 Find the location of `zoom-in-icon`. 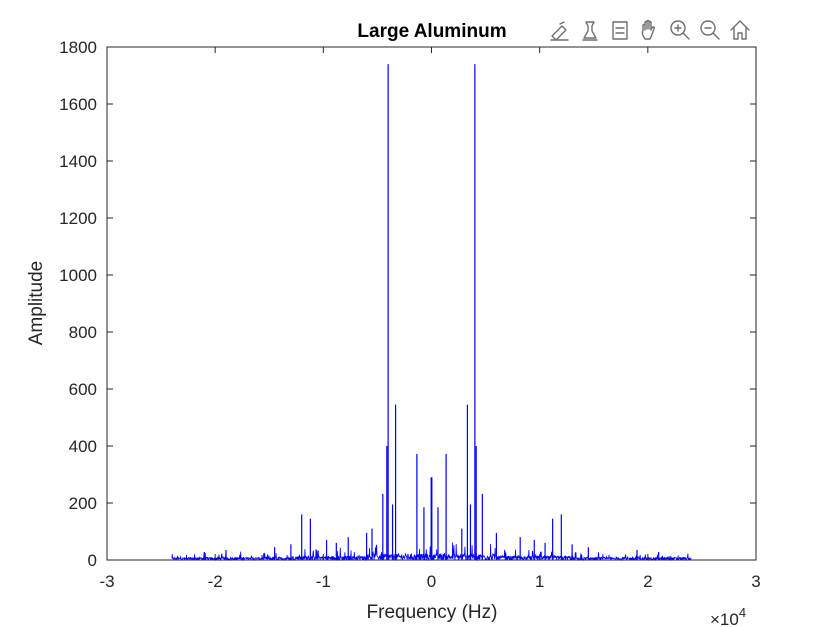

zoom-in-icon is located at coordinates (680, 30).